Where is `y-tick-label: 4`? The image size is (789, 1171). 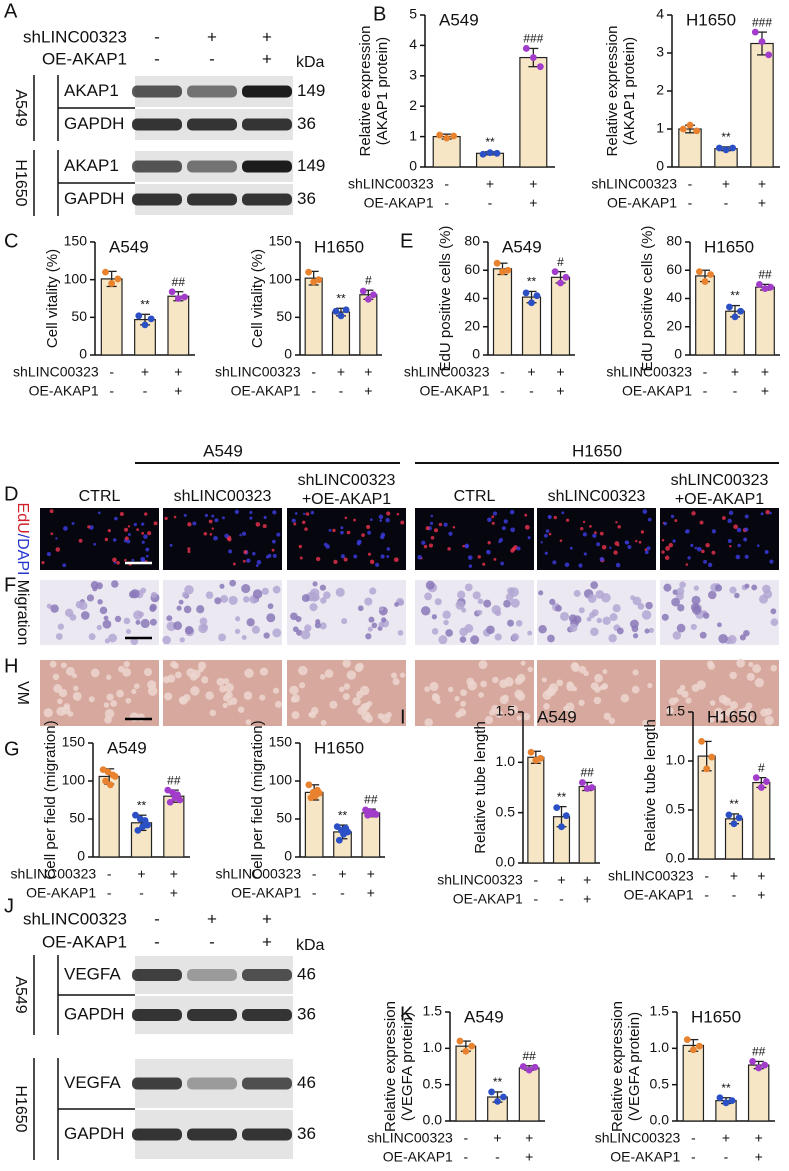
y-tick-label: 4 is located at coordinates (660, 14).